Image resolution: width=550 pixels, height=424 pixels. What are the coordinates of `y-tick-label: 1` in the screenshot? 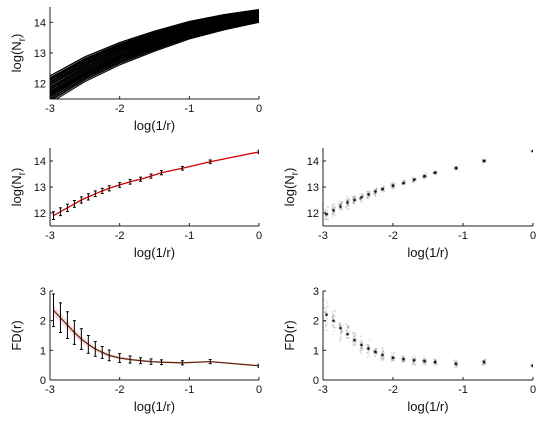 It's located at (43, 351).